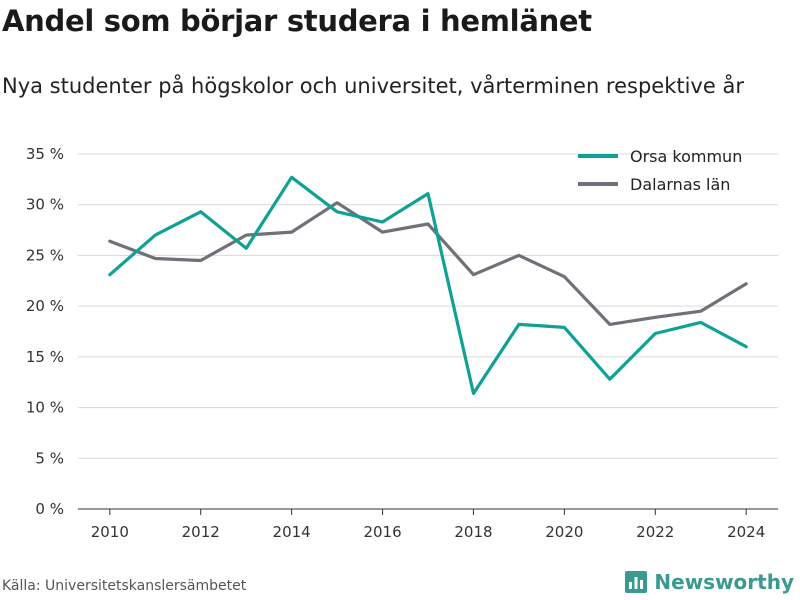 Image resolution: width=800 pixels, height=600 pixels. What do you see at coordinates (45, 357) in the screenshot?
I see `y-tick-label: 15 %` at bounding box center [45, 357].